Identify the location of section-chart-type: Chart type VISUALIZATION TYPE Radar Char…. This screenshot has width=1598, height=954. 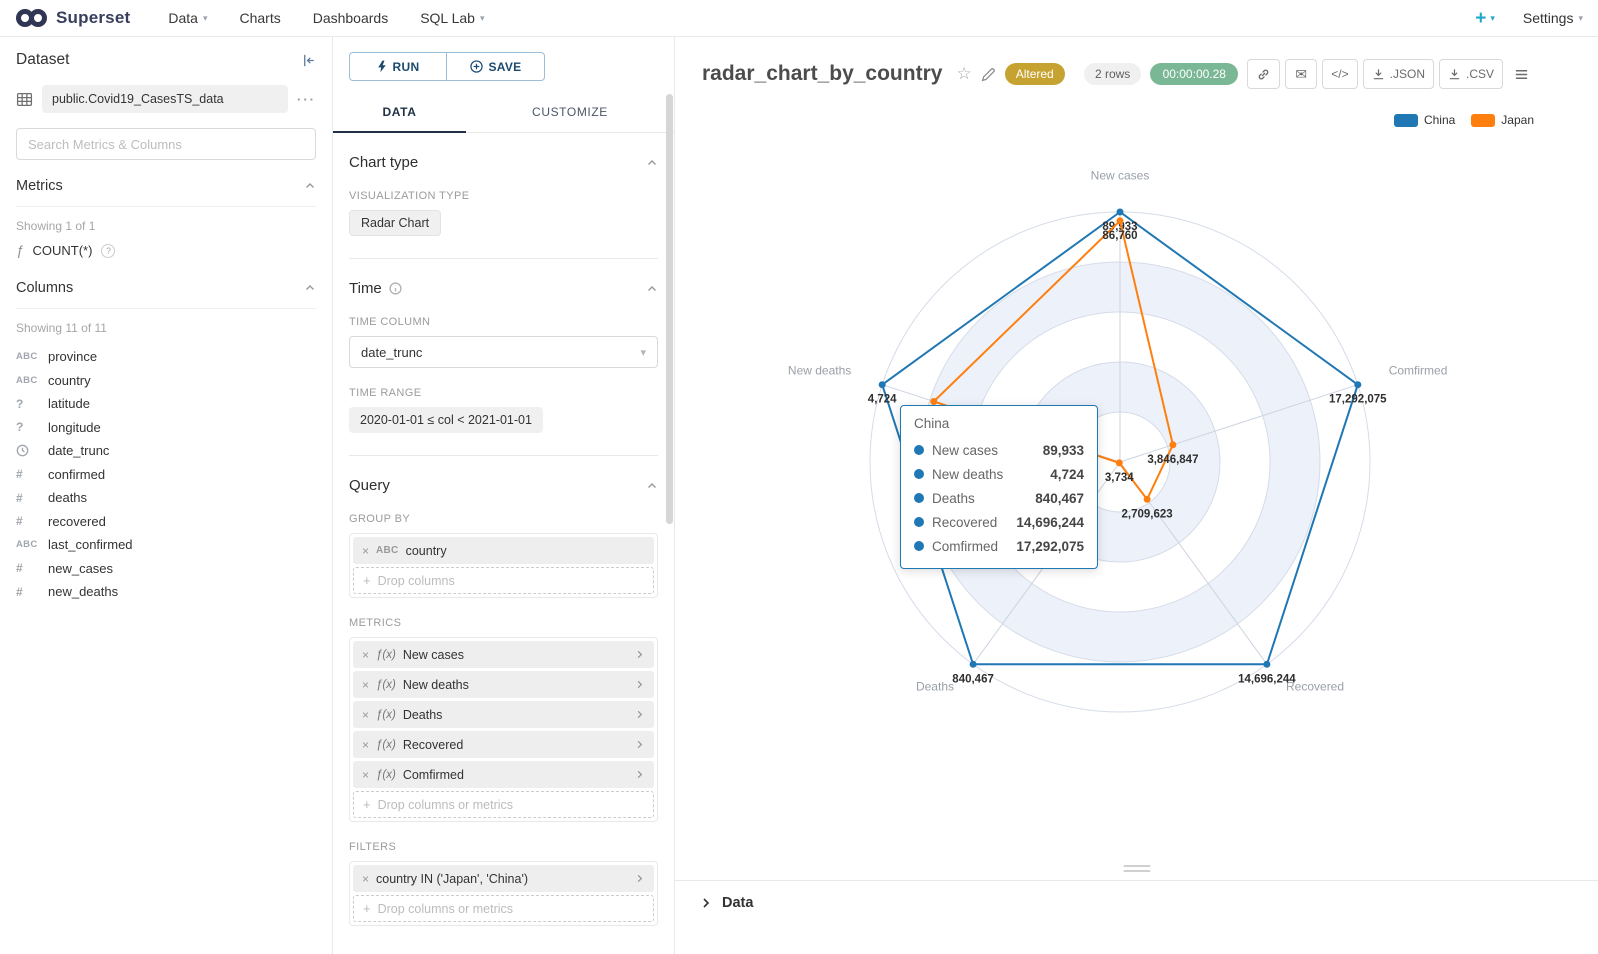
(503, 196).